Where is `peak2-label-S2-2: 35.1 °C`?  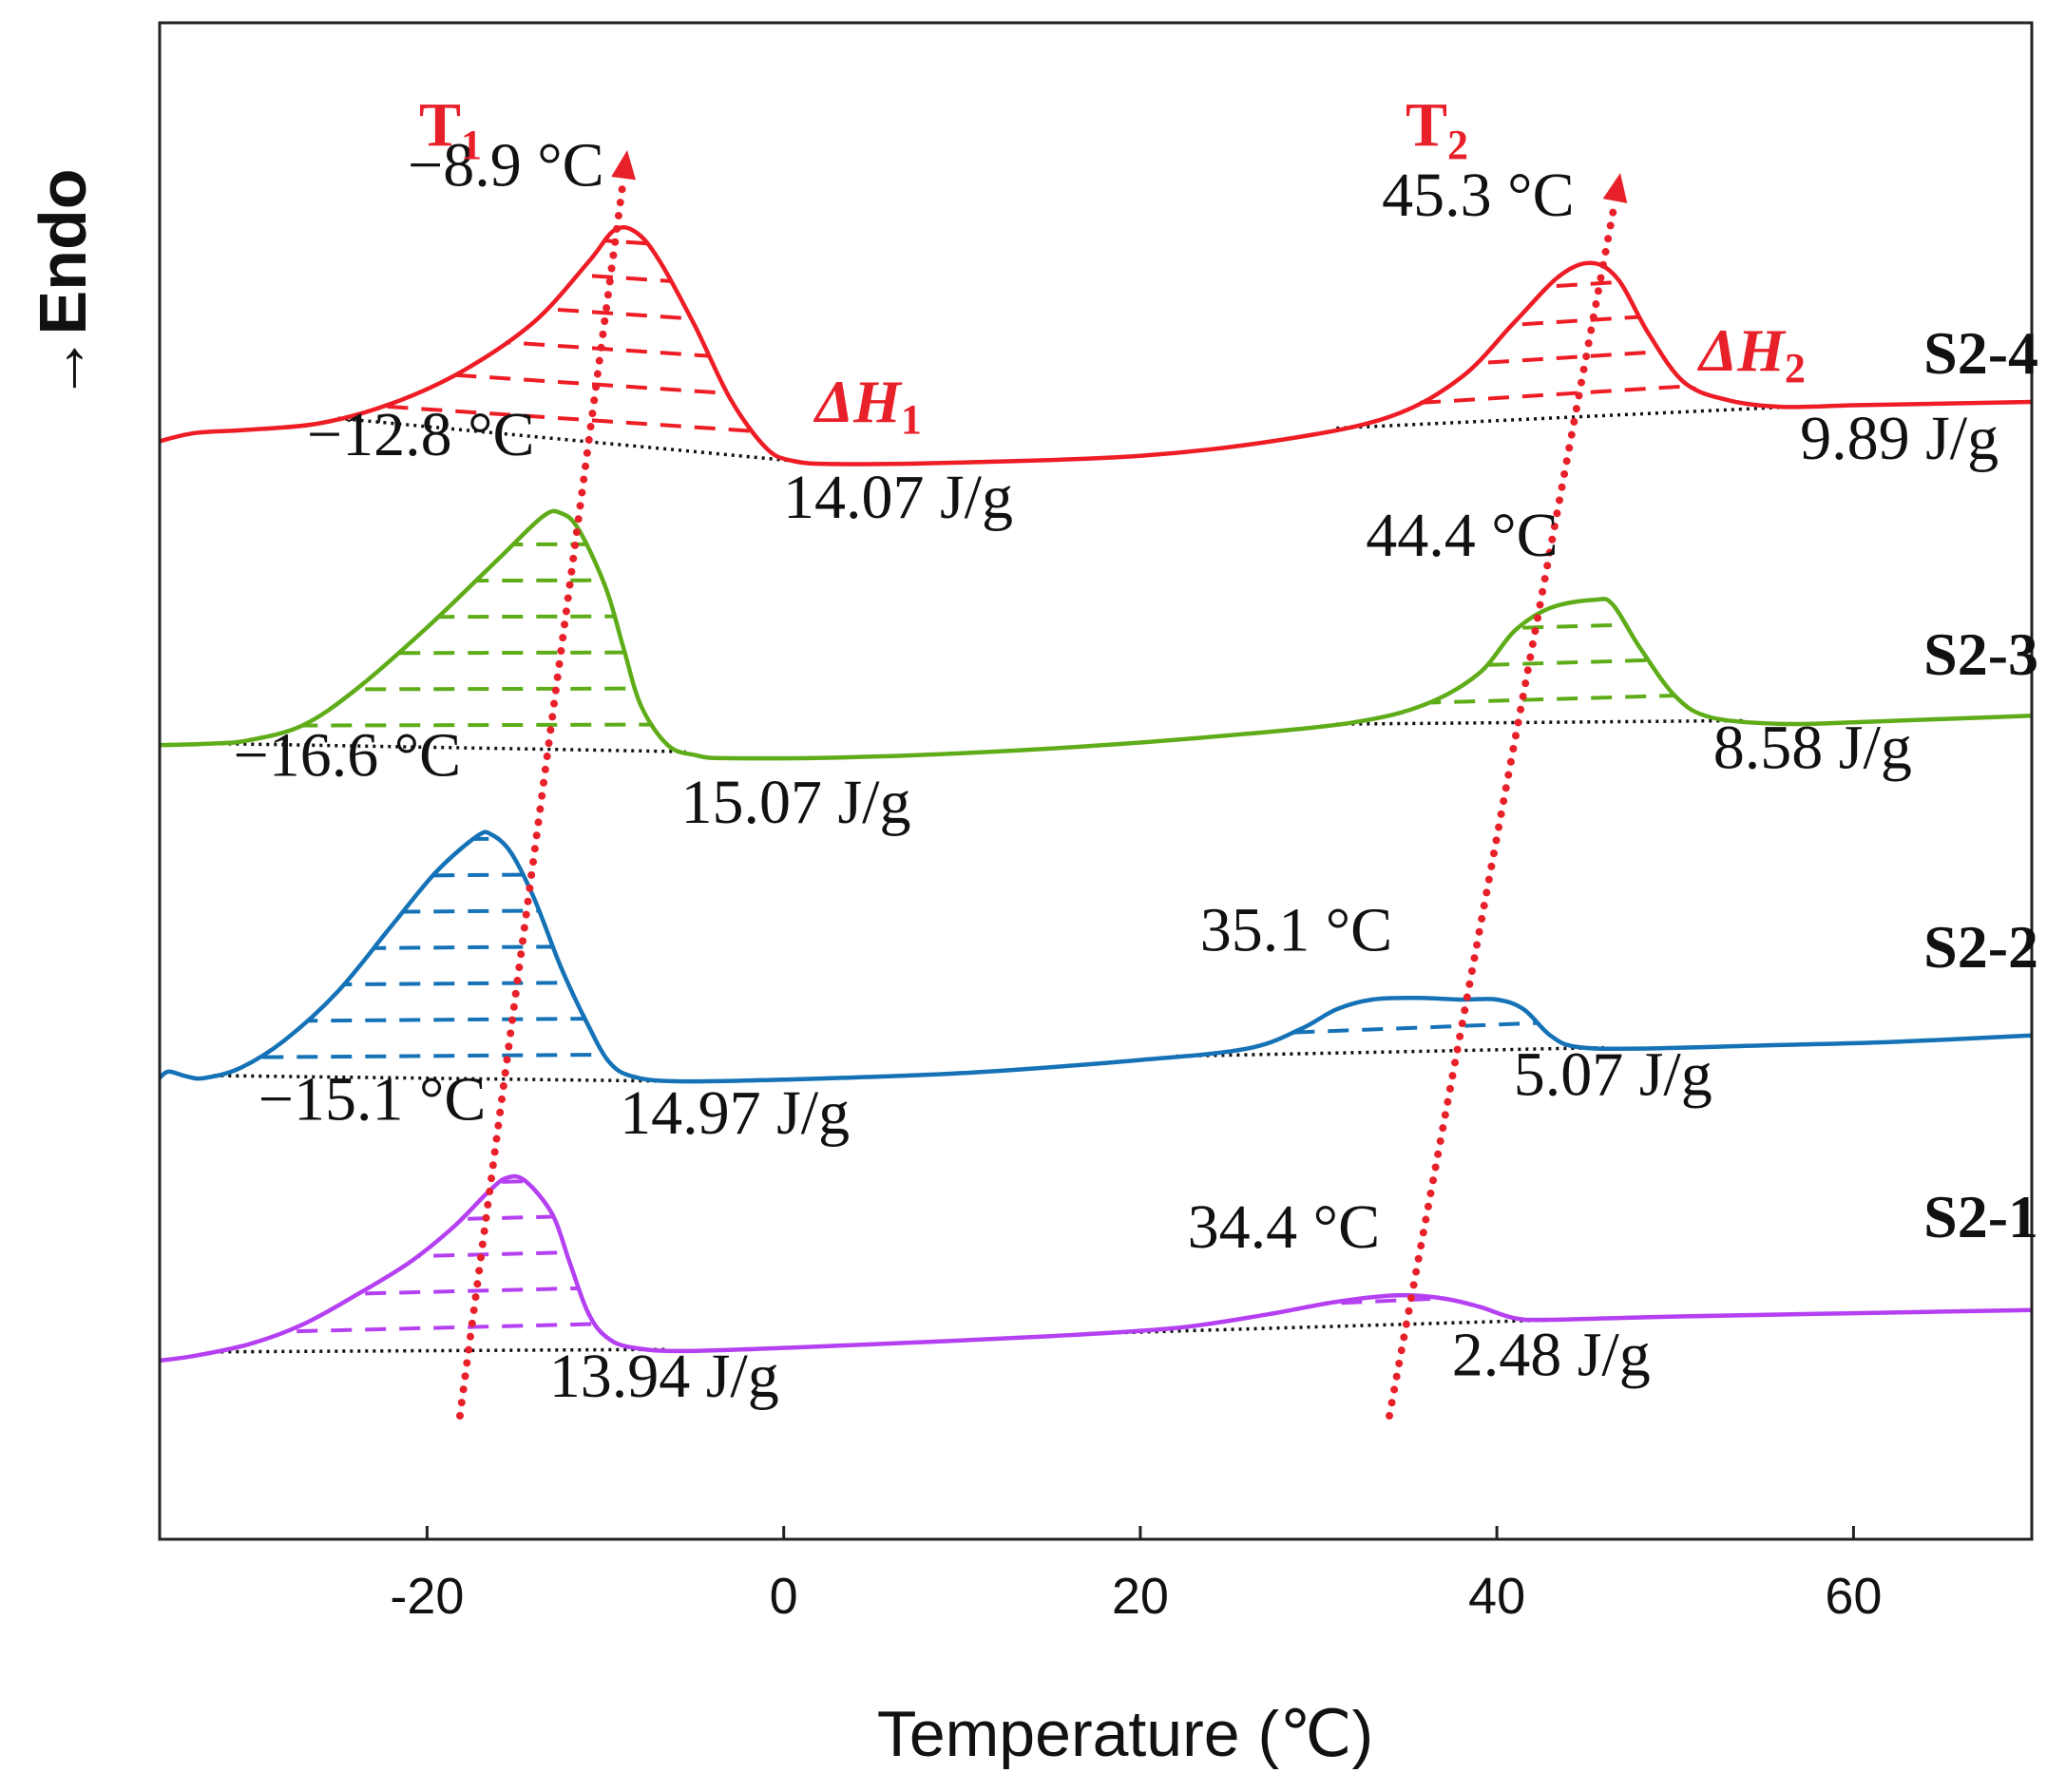 peak2-label-S2-2: 35.1 °C is located at coordinates (1296, 931).